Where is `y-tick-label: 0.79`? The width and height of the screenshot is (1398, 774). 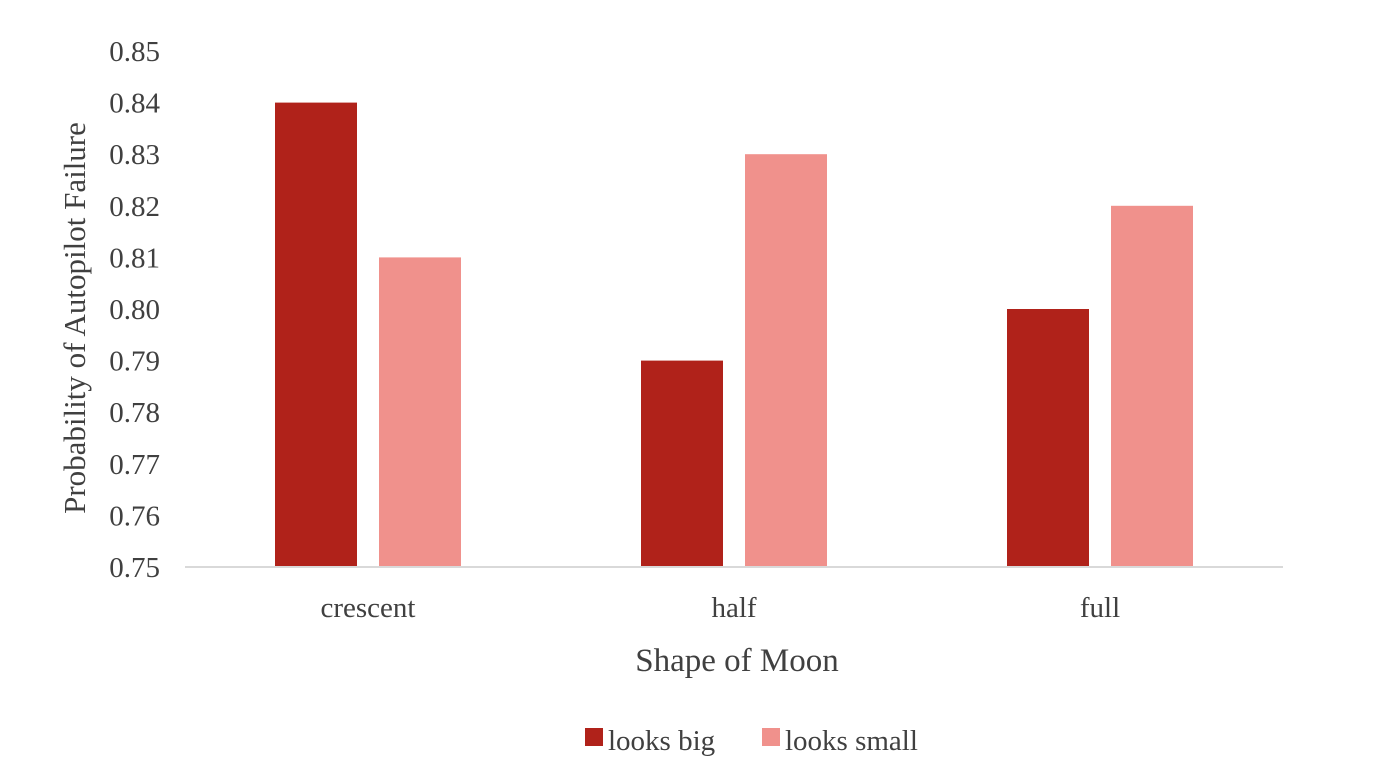
y-tick-label: 0.79 is located at coordinates (134, 362).